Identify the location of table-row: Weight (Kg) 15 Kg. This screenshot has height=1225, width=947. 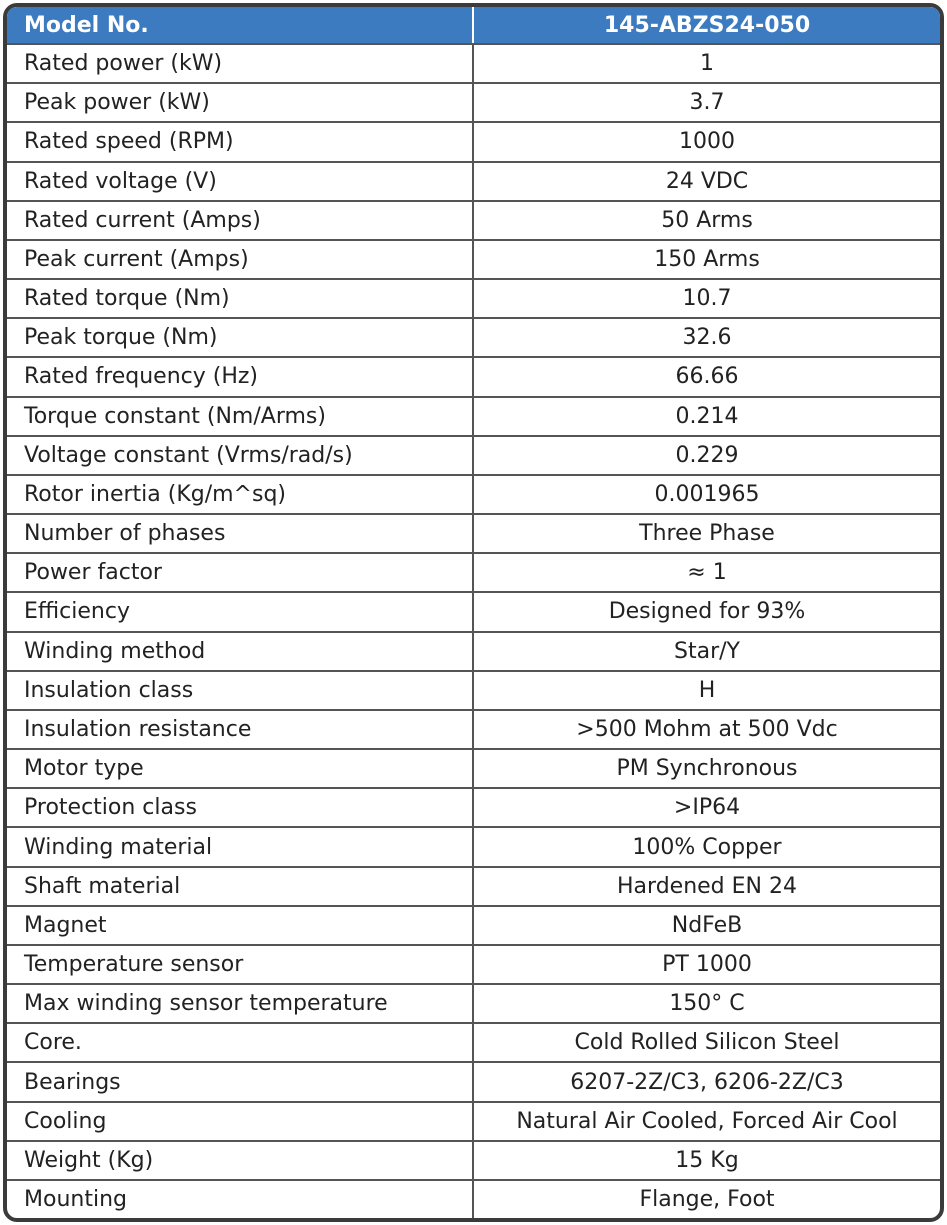
(473, 1159).